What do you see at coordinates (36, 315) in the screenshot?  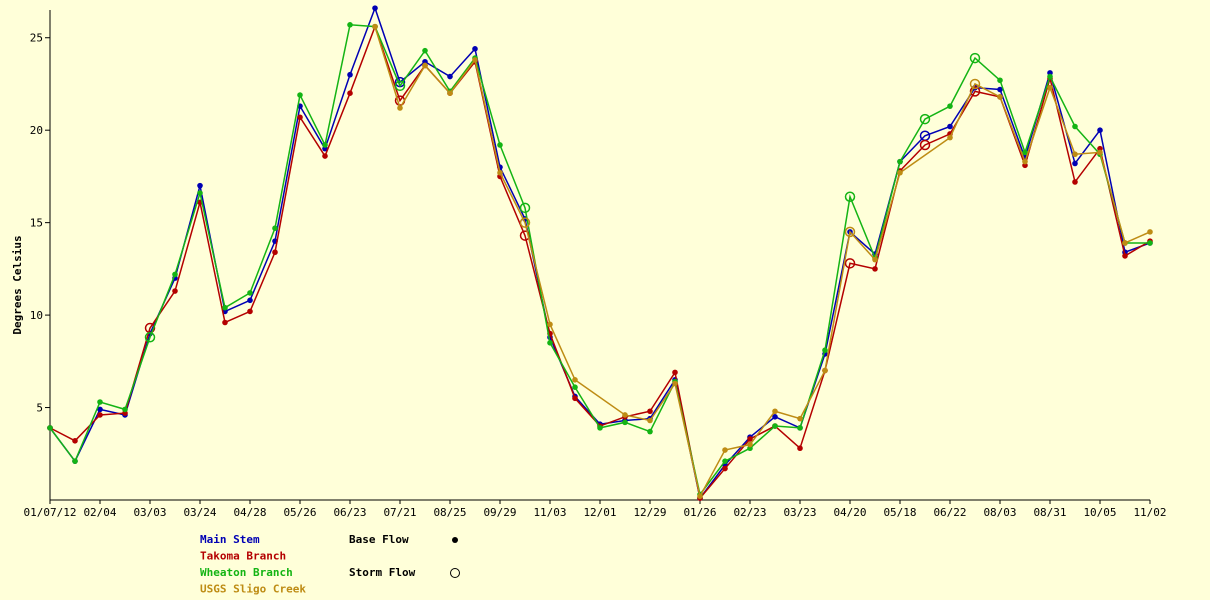 I see `y-tick-label: 10` at bounding box center [36, 315].